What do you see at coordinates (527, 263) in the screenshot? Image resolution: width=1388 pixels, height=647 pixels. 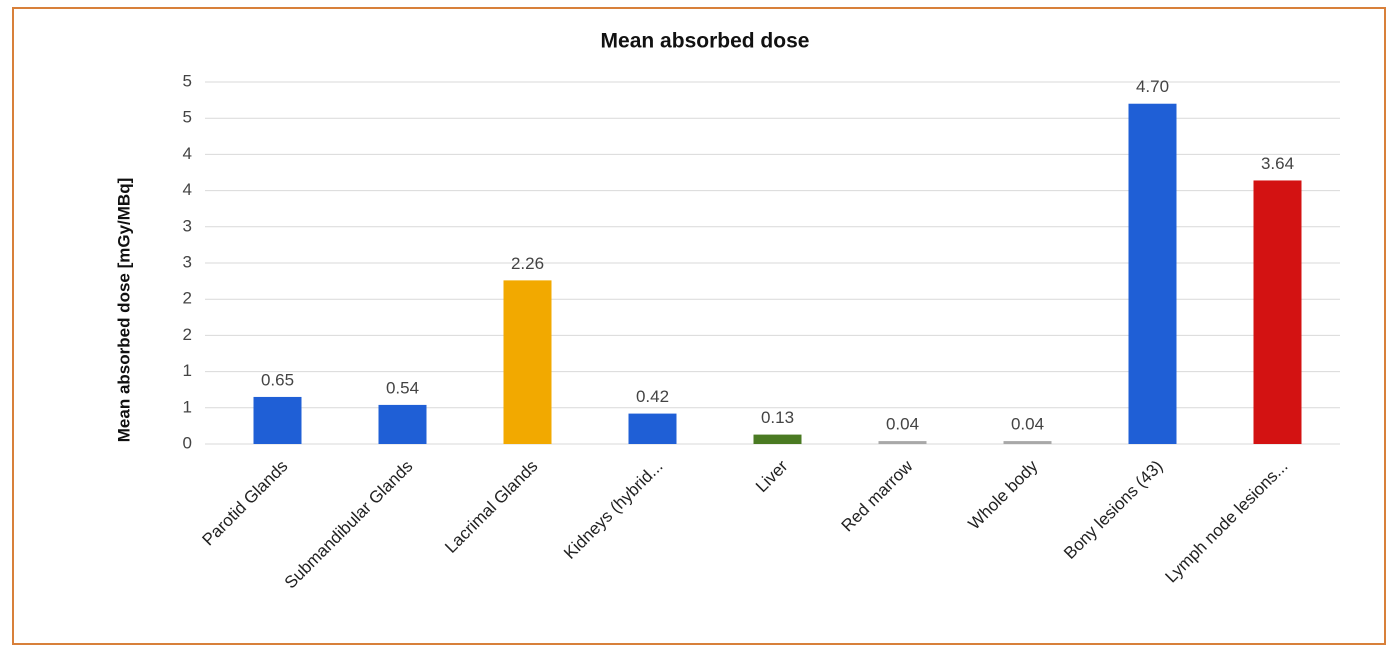 I see `value-label: 2.26` at bounding box center [527, 263].